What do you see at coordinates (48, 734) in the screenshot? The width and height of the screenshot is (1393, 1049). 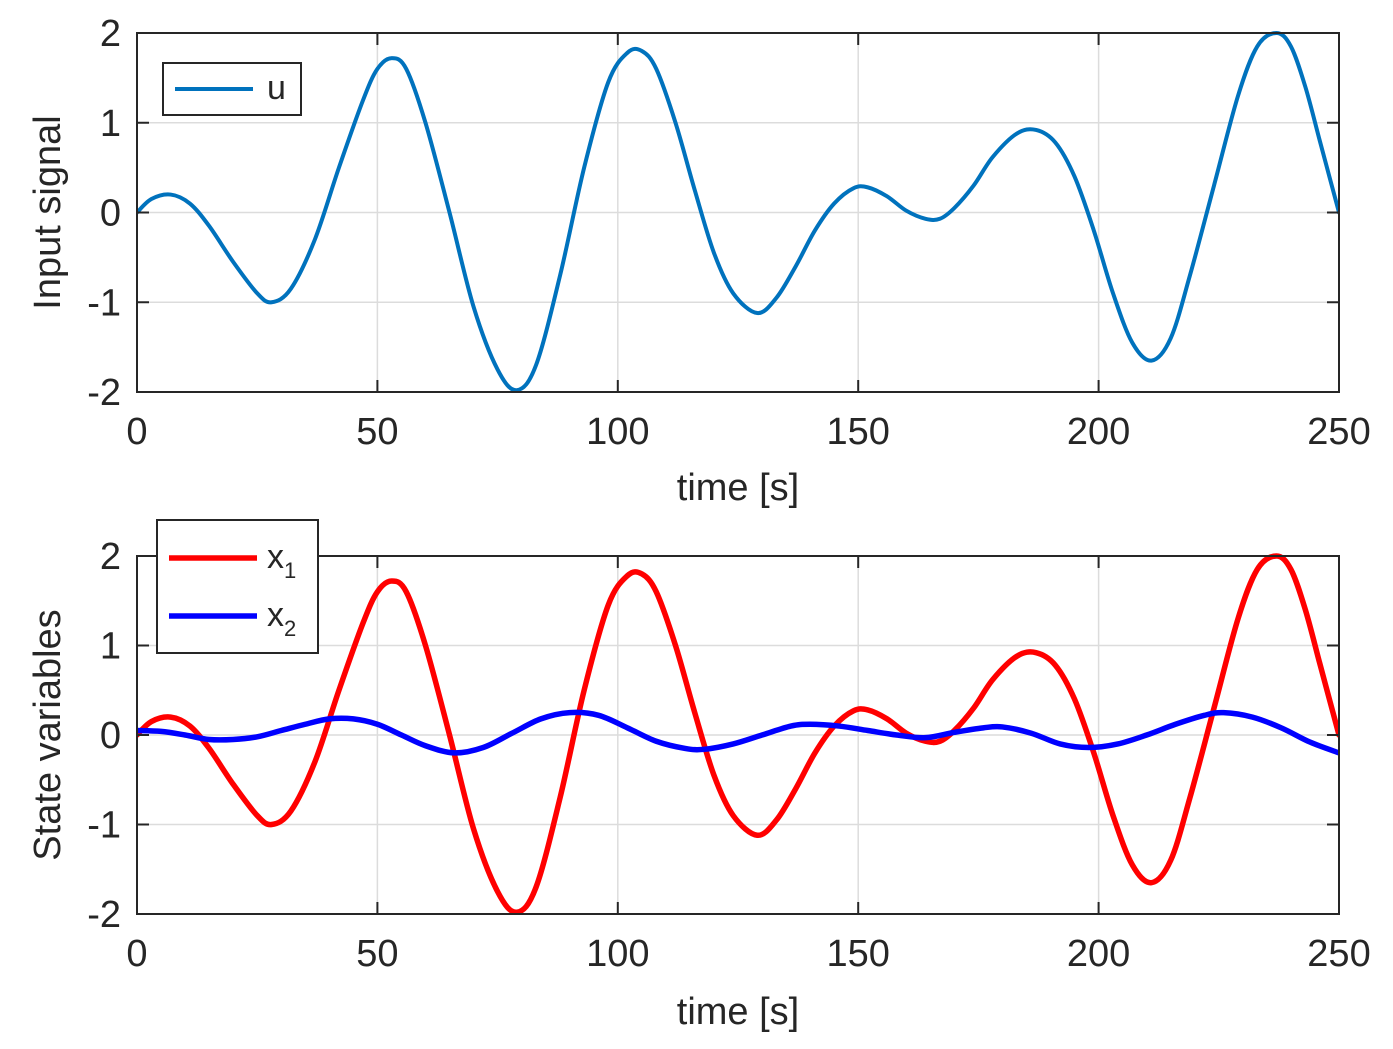 I see `y-axis-label-state-variables: State variables` at bounding box center [48, 734].